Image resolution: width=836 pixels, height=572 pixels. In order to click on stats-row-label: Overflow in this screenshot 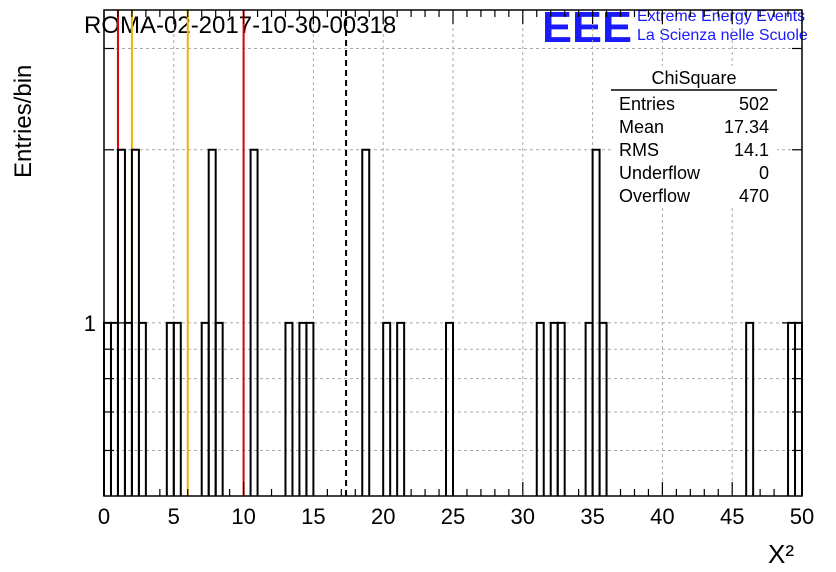, I will do `click(655, 196)`.